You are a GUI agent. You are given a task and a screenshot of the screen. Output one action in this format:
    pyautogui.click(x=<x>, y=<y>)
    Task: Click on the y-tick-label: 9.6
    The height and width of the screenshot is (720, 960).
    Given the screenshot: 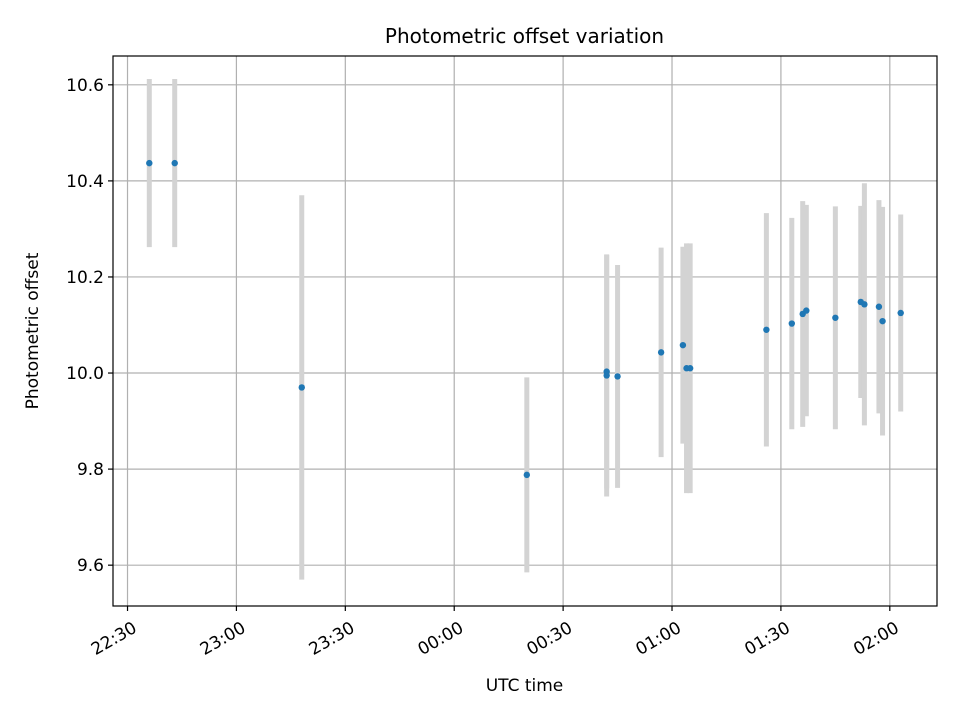 What is the action you would take?
    pyautogui.click(x=90, y=566)
    